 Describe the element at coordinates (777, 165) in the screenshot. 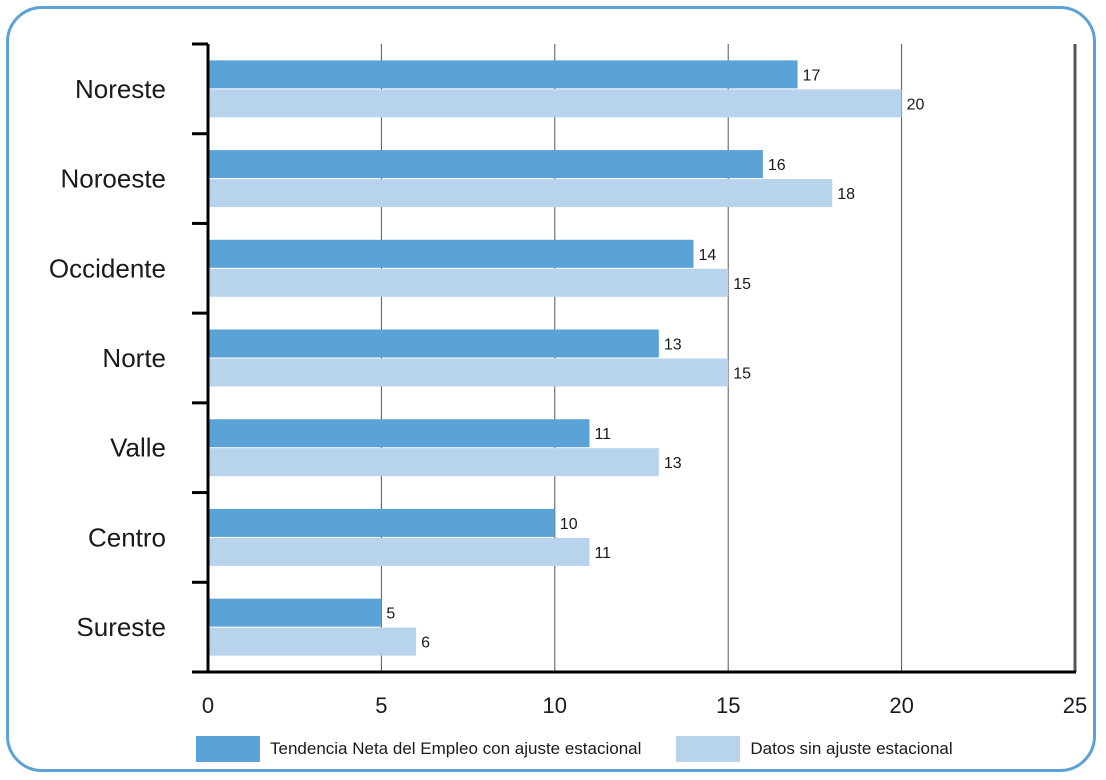

I see `data-label-noroeste-series-1: 16` at that location.